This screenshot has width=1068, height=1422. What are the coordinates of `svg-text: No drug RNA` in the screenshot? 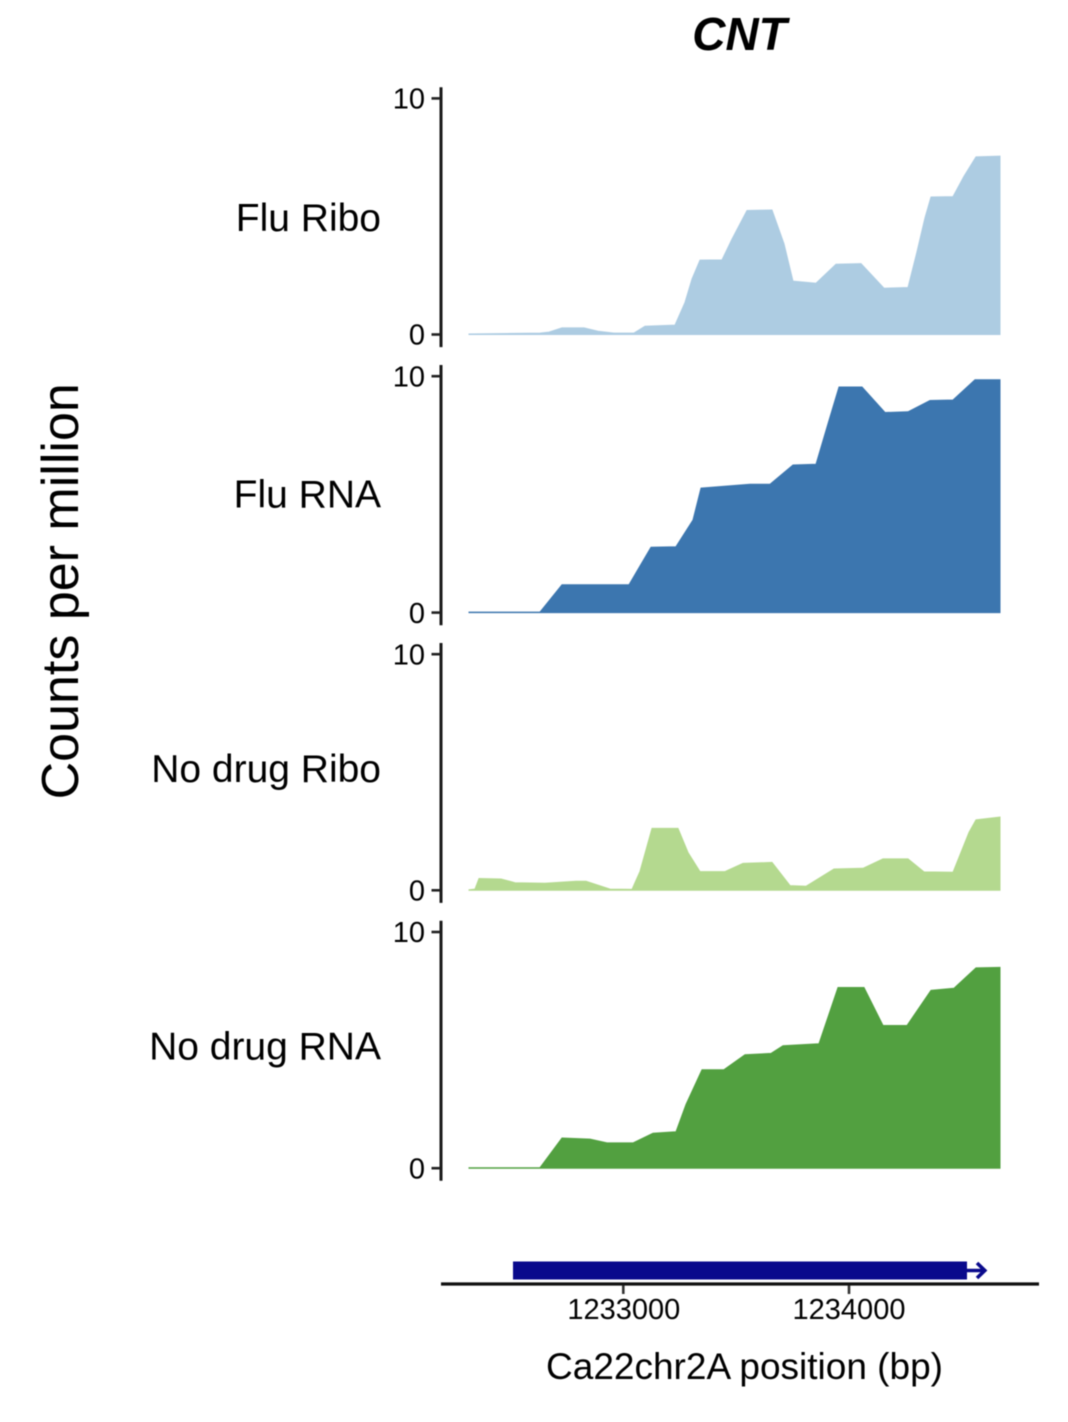 It's located at (265, 1047).